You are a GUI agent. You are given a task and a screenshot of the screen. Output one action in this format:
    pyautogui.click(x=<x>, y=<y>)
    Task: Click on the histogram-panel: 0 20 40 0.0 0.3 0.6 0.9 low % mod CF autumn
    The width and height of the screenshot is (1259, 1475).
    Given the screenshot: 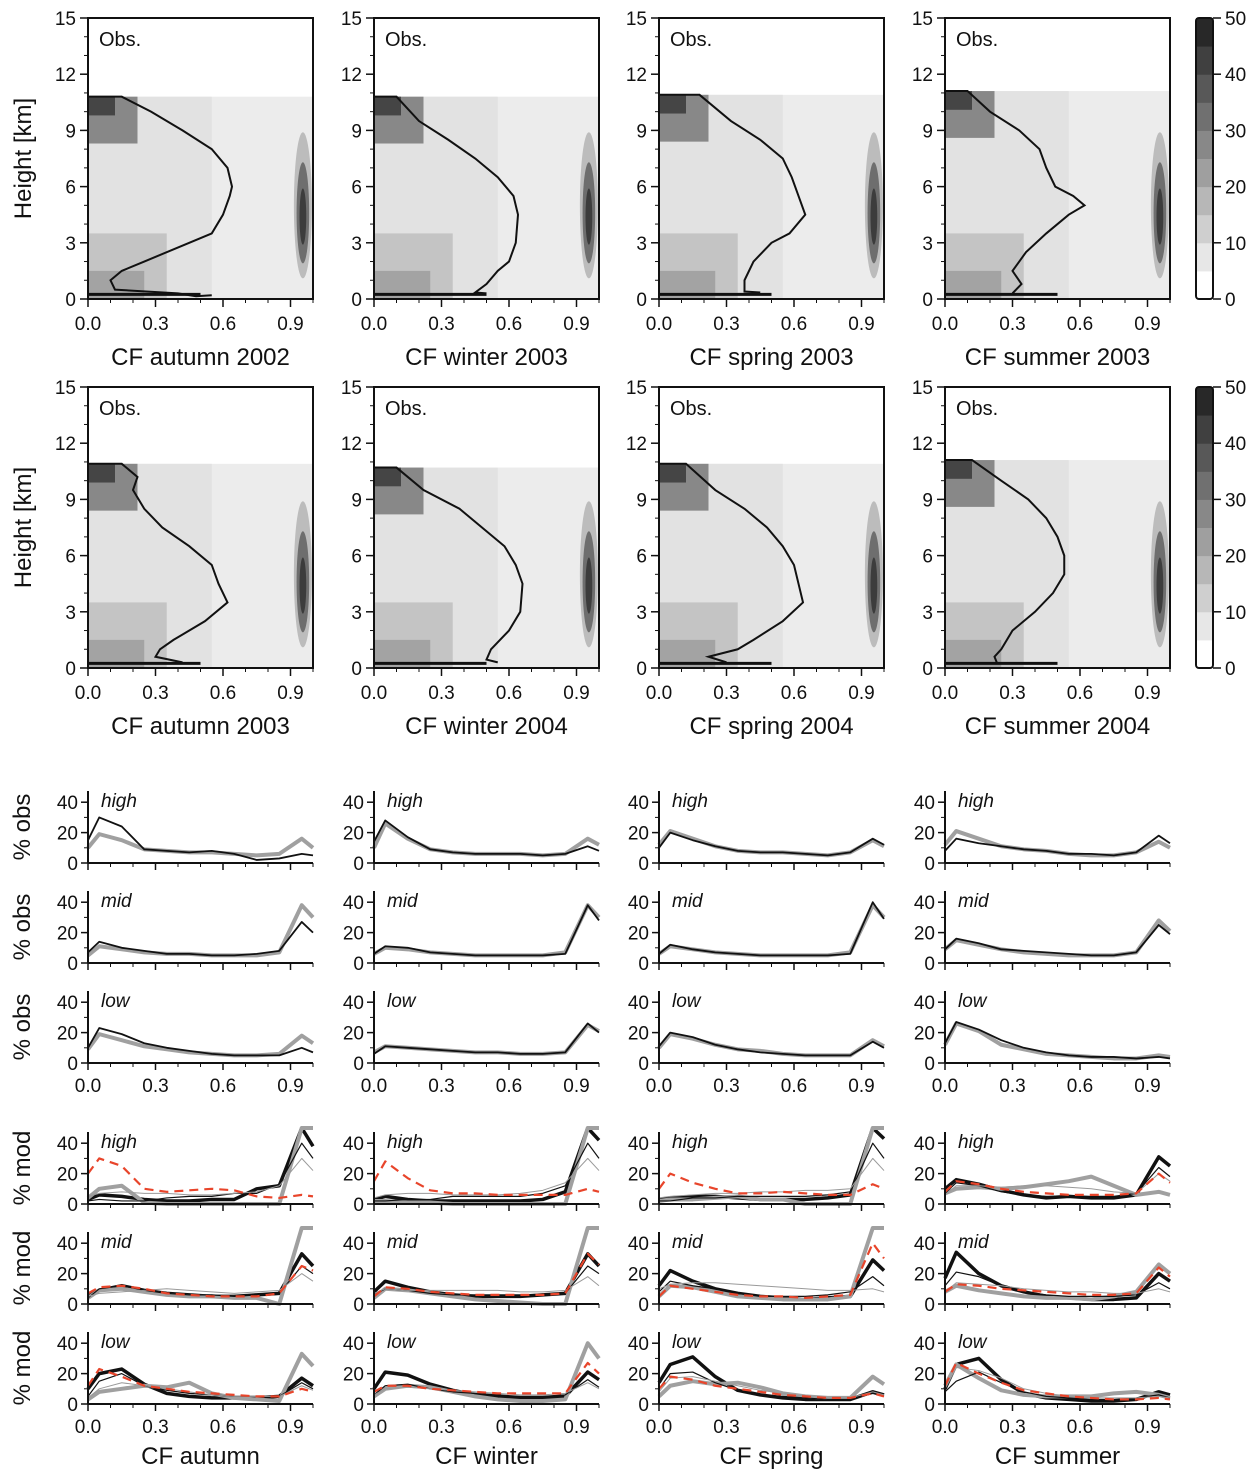 What is the action you would take?
    pyautogui.click(x=162, y=1400)
    